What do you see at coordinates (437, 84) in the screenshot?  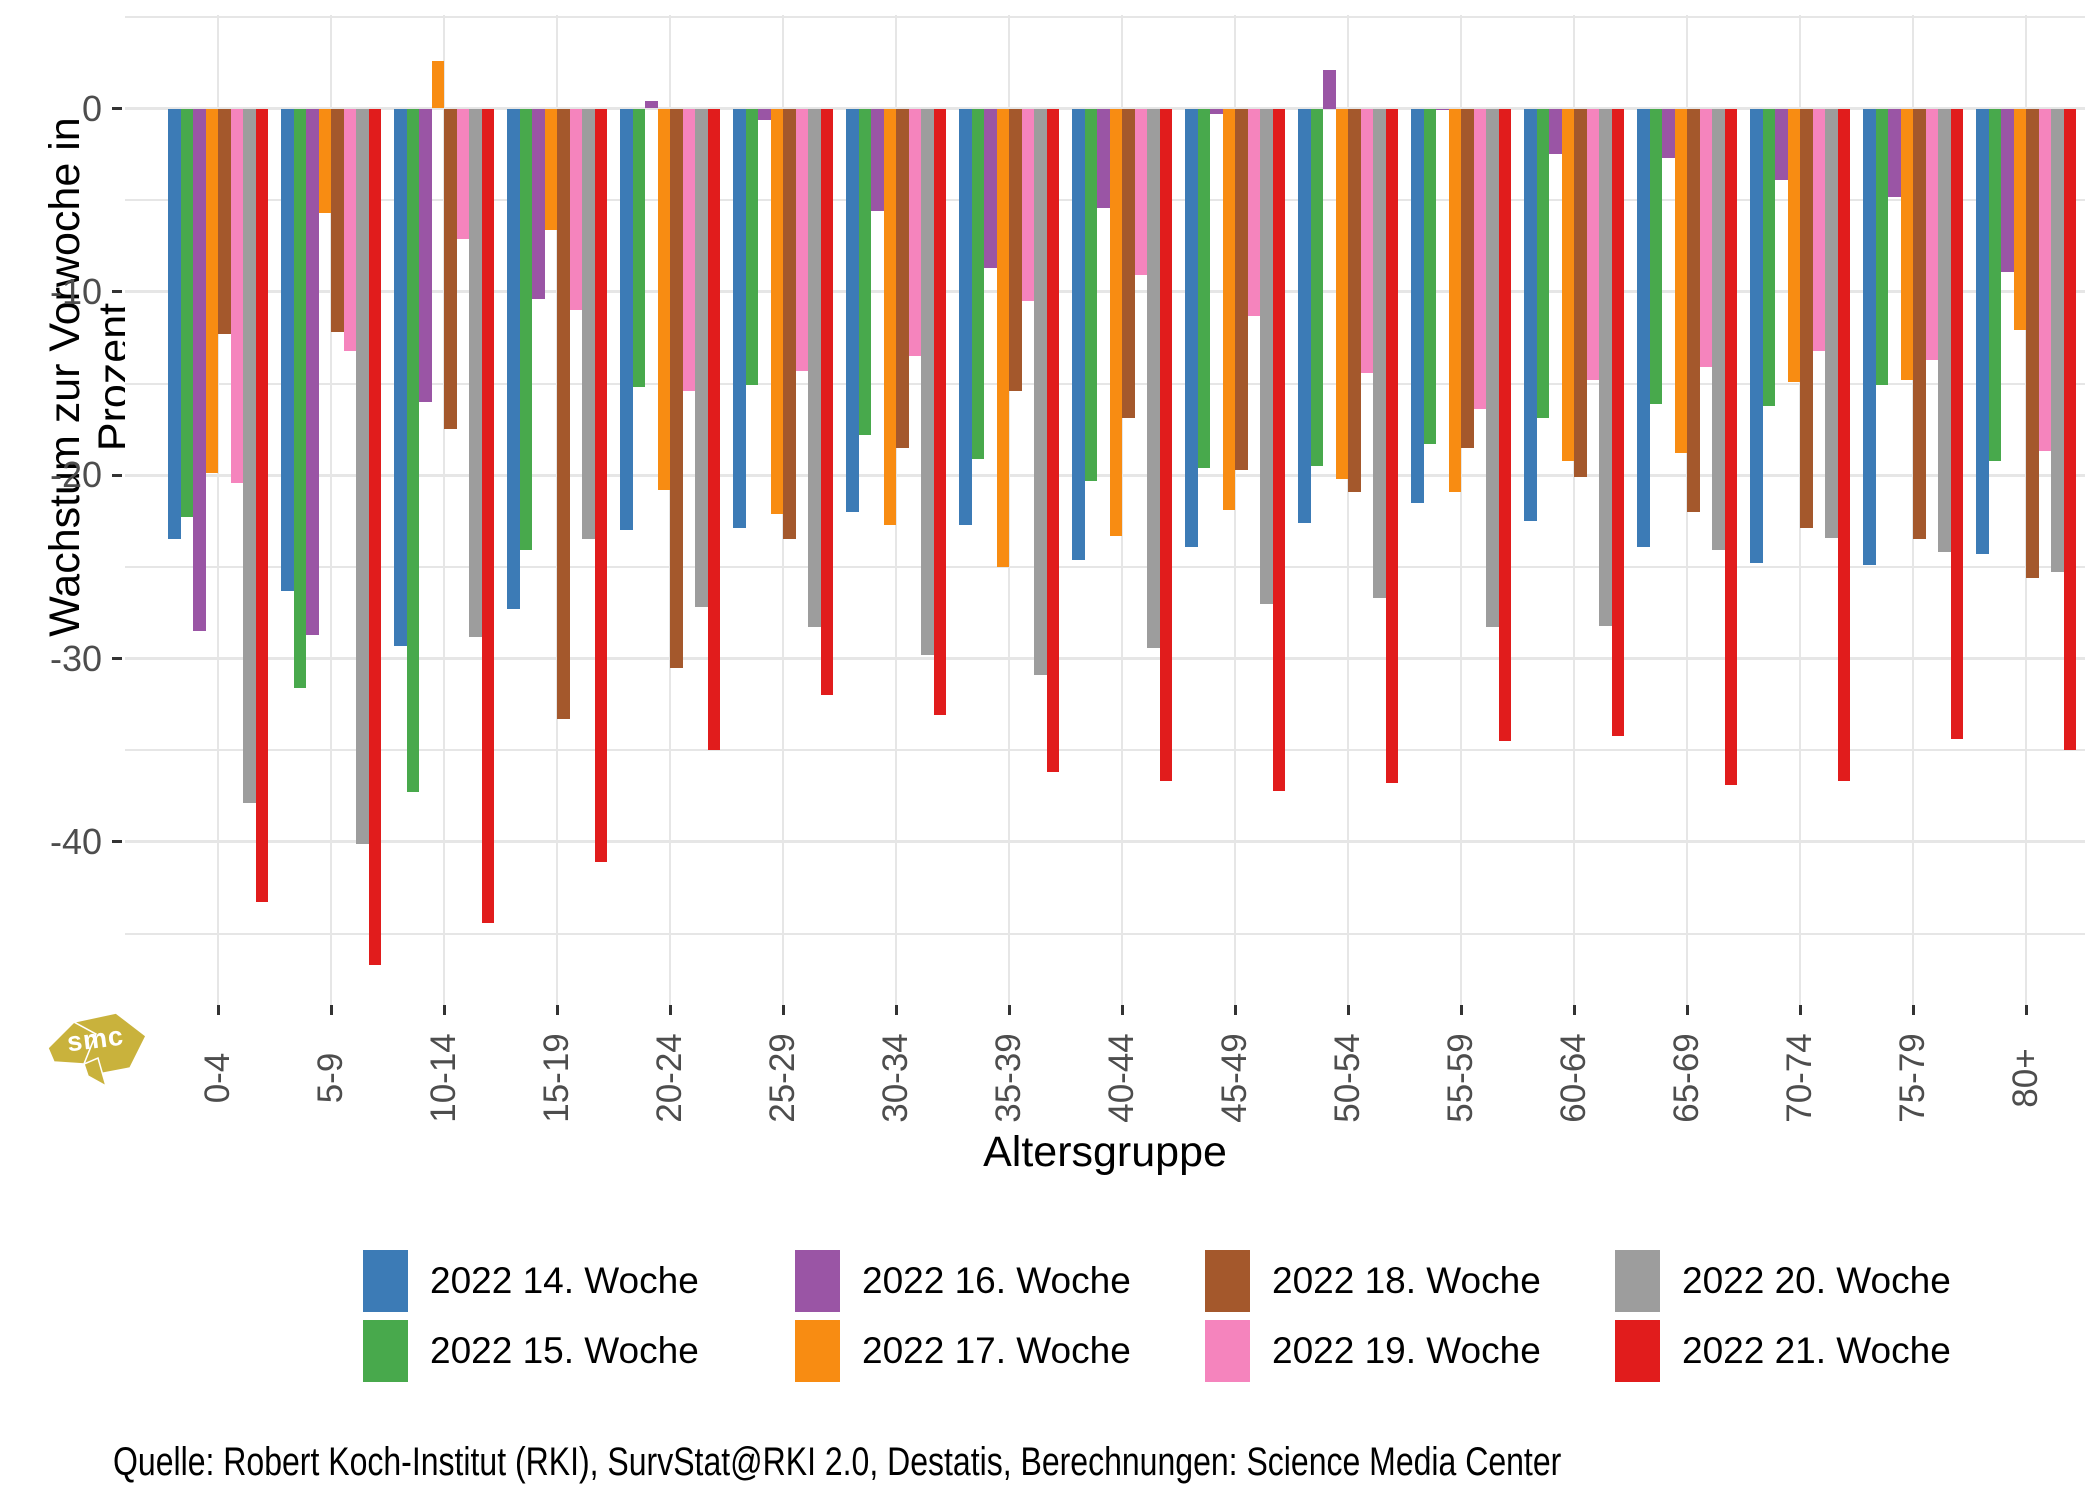 I see `bar-10-14-2022-17.-Woche` at bounding box center [437, 84].